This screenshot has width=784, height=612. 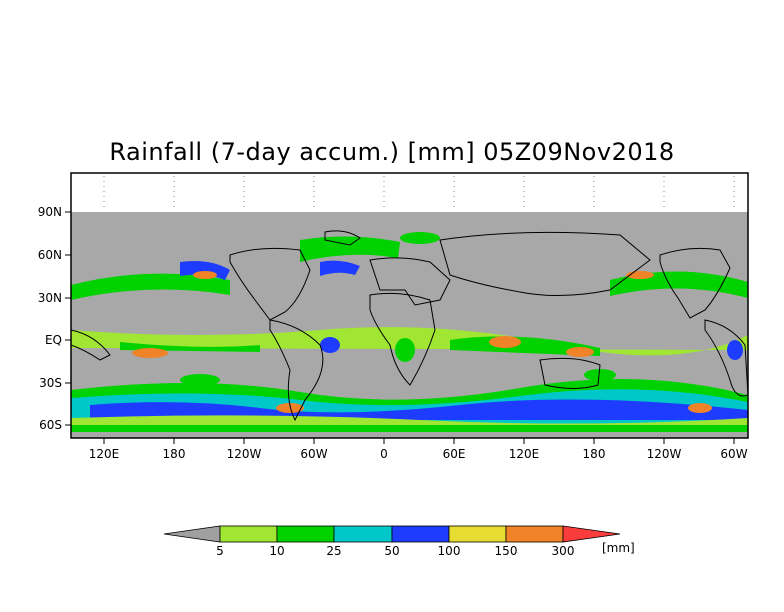 What do you see at coordinates (220, 551) in the screenshot?
I see `colorbar-tick-label: 5` at bounding box center [220, 551].